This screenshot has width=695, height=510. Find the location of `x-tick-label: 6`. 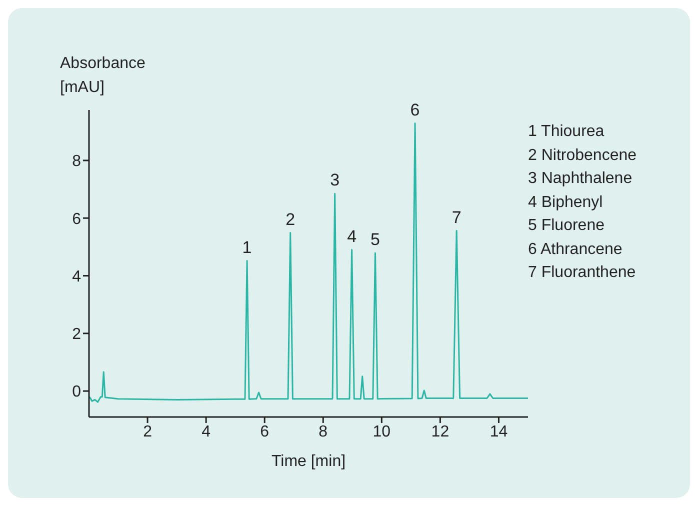

x-tick-label: 6 is located at coordinates (265, 431).